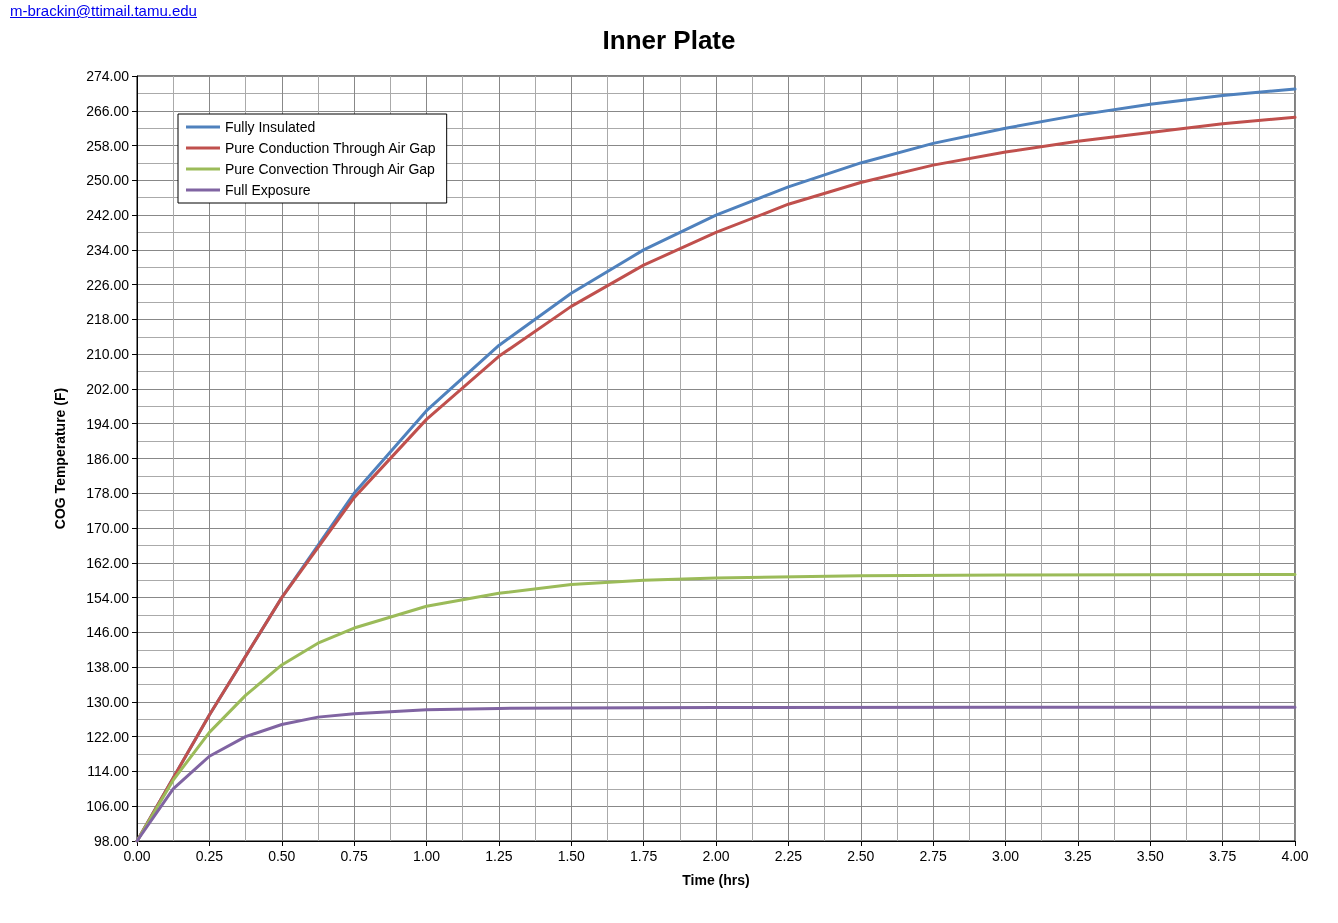 Image resolution: width=1338 pixels, height=923 pixels. I want to click on y-tick-label: 194.00, so click(108, 423).